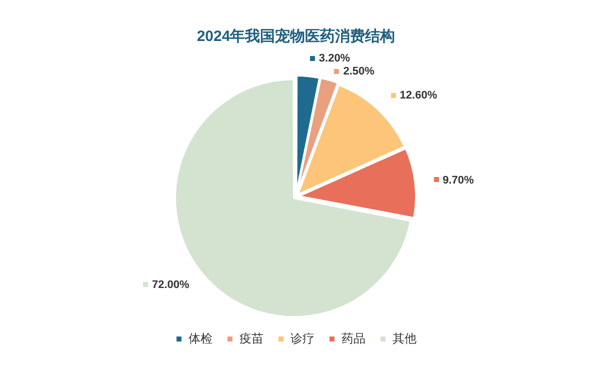 This screenshot has width=592, height=367. Describe the element at coordinates (419, 96) in the screenshot. I see `data-label: 12.60%` at that location.